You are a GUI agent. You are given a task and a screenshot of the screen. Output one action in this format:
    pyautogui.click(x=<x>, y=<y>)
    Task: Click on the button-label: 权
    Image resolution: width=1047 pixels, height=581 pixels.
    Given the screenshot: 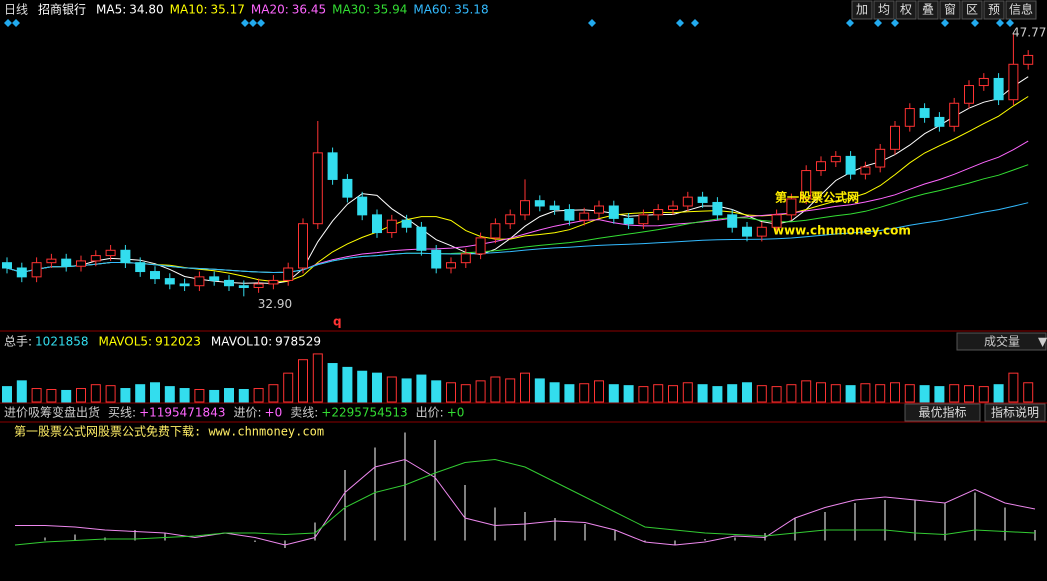 What is the action you would take?
    pyautogui.click(x=906, y=10)
    